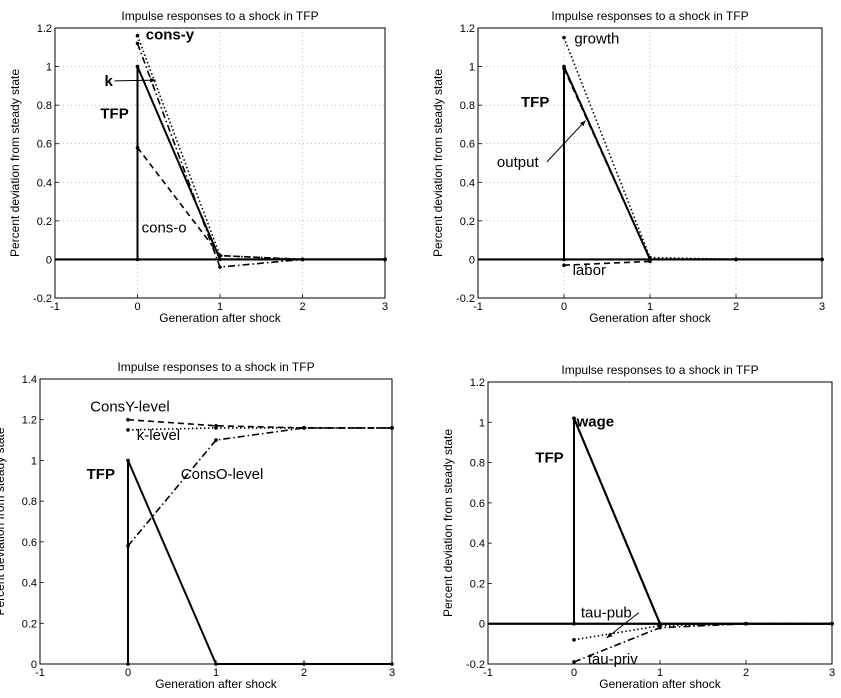  I want to click on data-point-wage, so click(574, 418).